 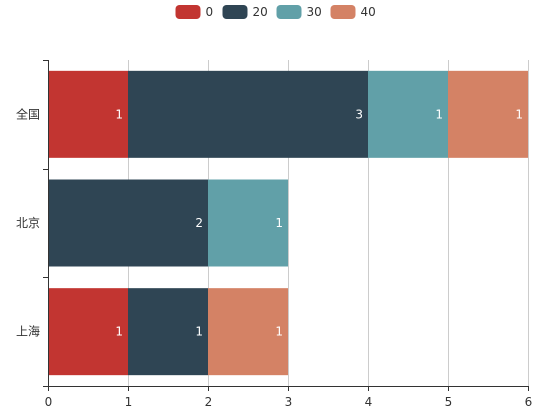 What do you see at coordinates (359, 114) in the screenshot?
I see `bar-value-label: 3` at bounding box center [359, 114].